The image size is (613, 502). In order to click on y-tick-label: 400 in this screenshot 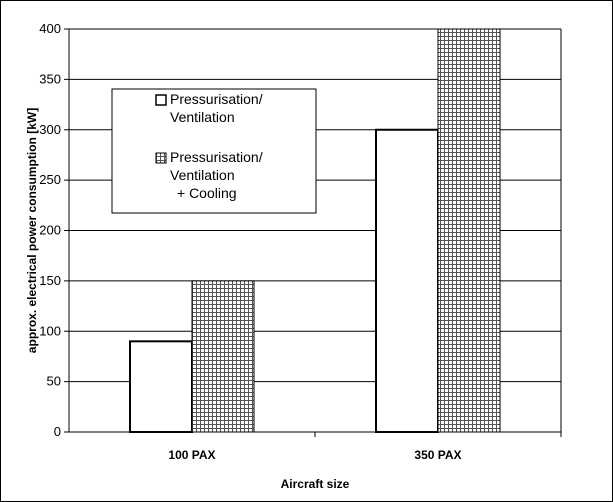, I will do `click(50, 28)`.